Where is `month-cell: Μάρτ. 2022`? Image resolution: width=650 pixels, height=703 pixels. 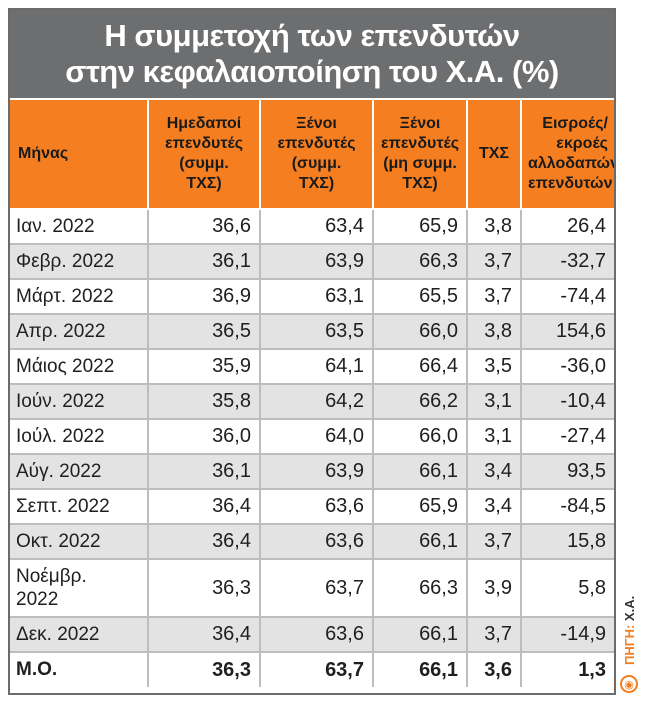 month-cell: Μάρτ. 2022 is located at coordinates (79, 296).